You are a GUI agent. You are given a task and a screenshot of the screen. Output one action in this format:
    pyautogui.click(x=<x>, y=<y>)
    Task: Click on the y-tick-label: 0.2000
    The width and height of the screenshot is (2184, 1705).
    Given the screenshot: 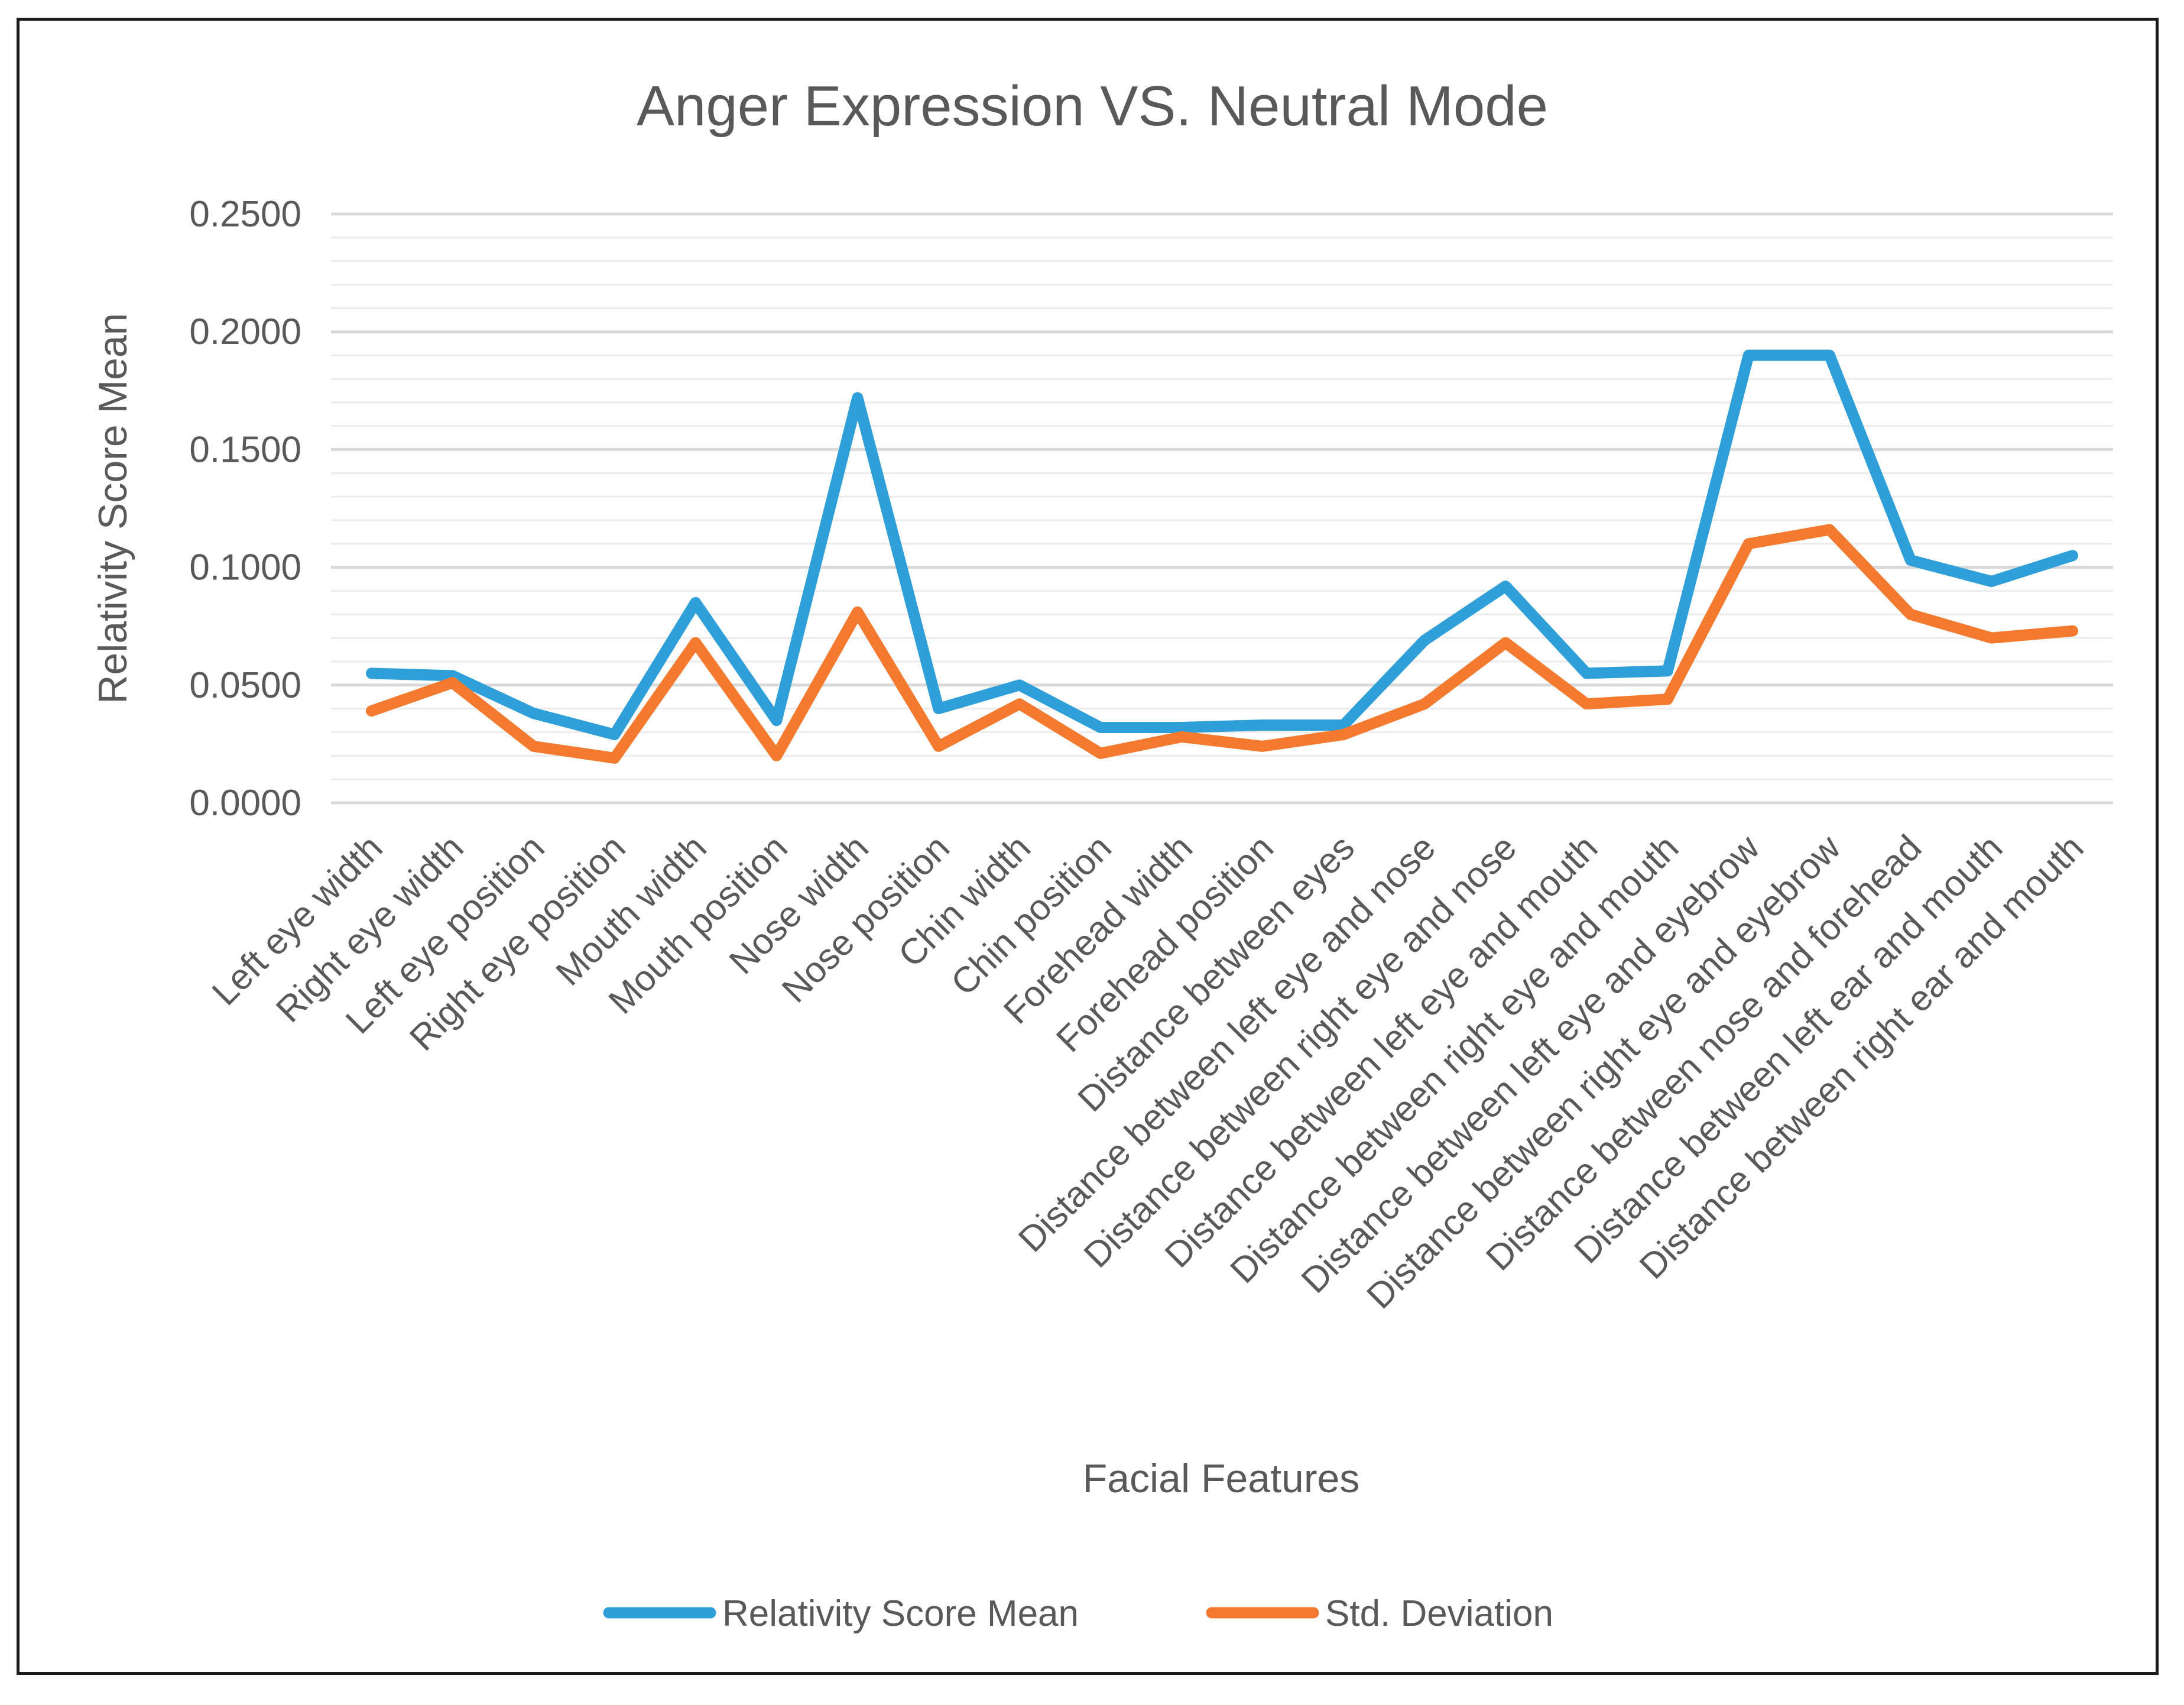 What is the action you would take?
    pyautogui.click(x=245, y=332)
    